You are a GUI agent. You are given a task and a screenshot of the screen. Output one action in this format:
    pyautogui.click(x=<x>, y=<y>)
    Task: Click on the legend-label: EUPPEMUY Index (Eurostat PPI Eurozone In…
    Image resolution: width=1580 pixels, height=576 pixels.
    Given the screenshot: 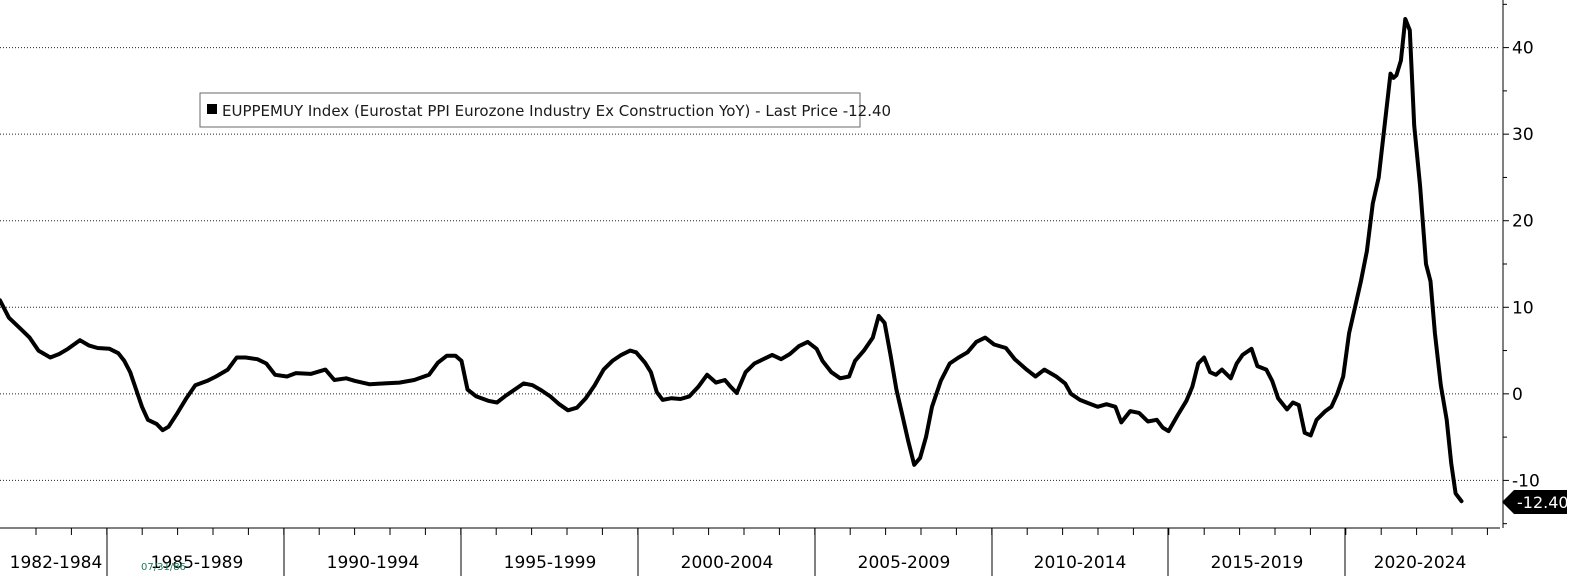 What is the action you would take?
    pyautogui.click(x=556, y=111)
    